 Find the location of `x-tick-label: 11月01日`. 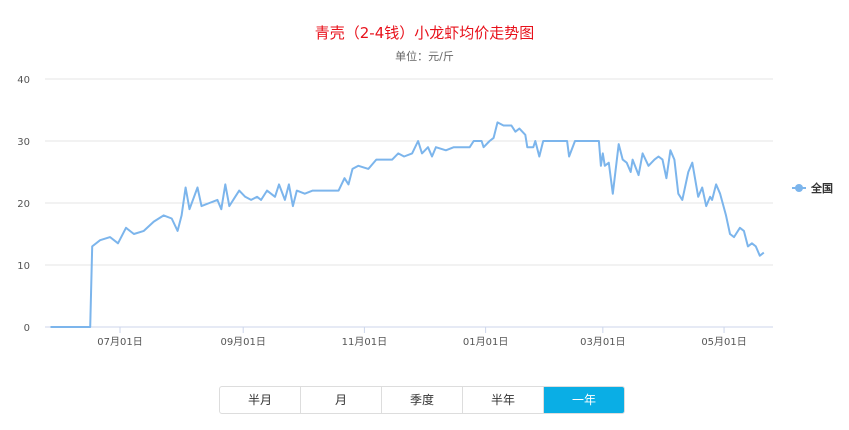

x-tick-label: 11月01日 is located at coordinates (364, 342).